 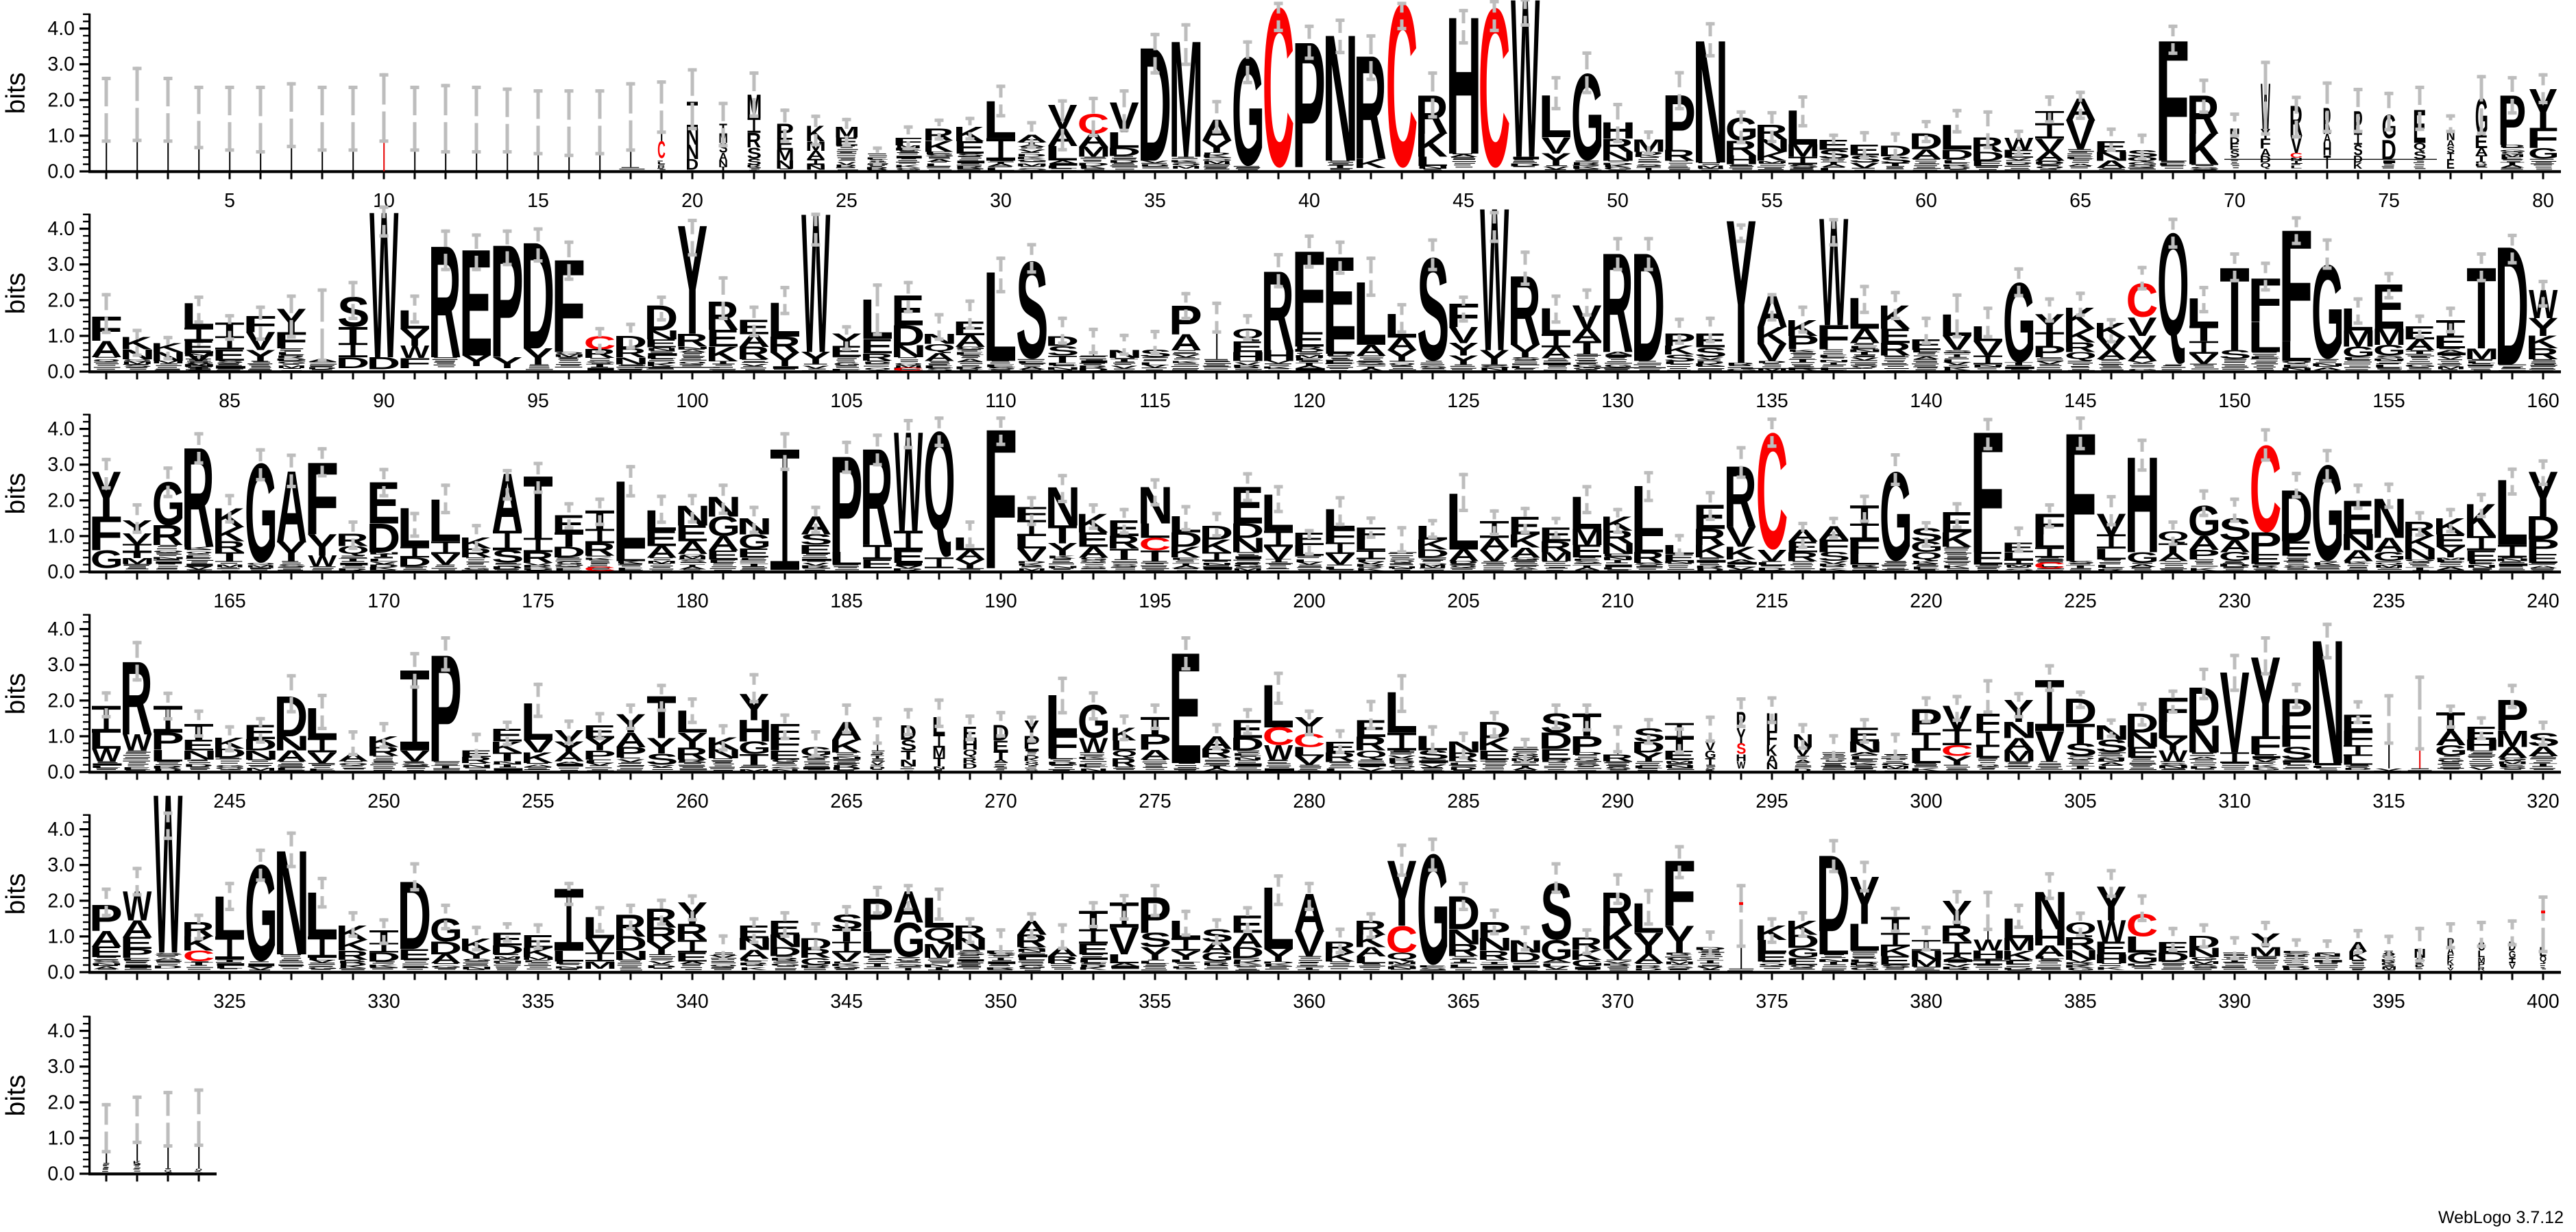 I want to click on svg-text: 335, so click(x=538, y=1002).